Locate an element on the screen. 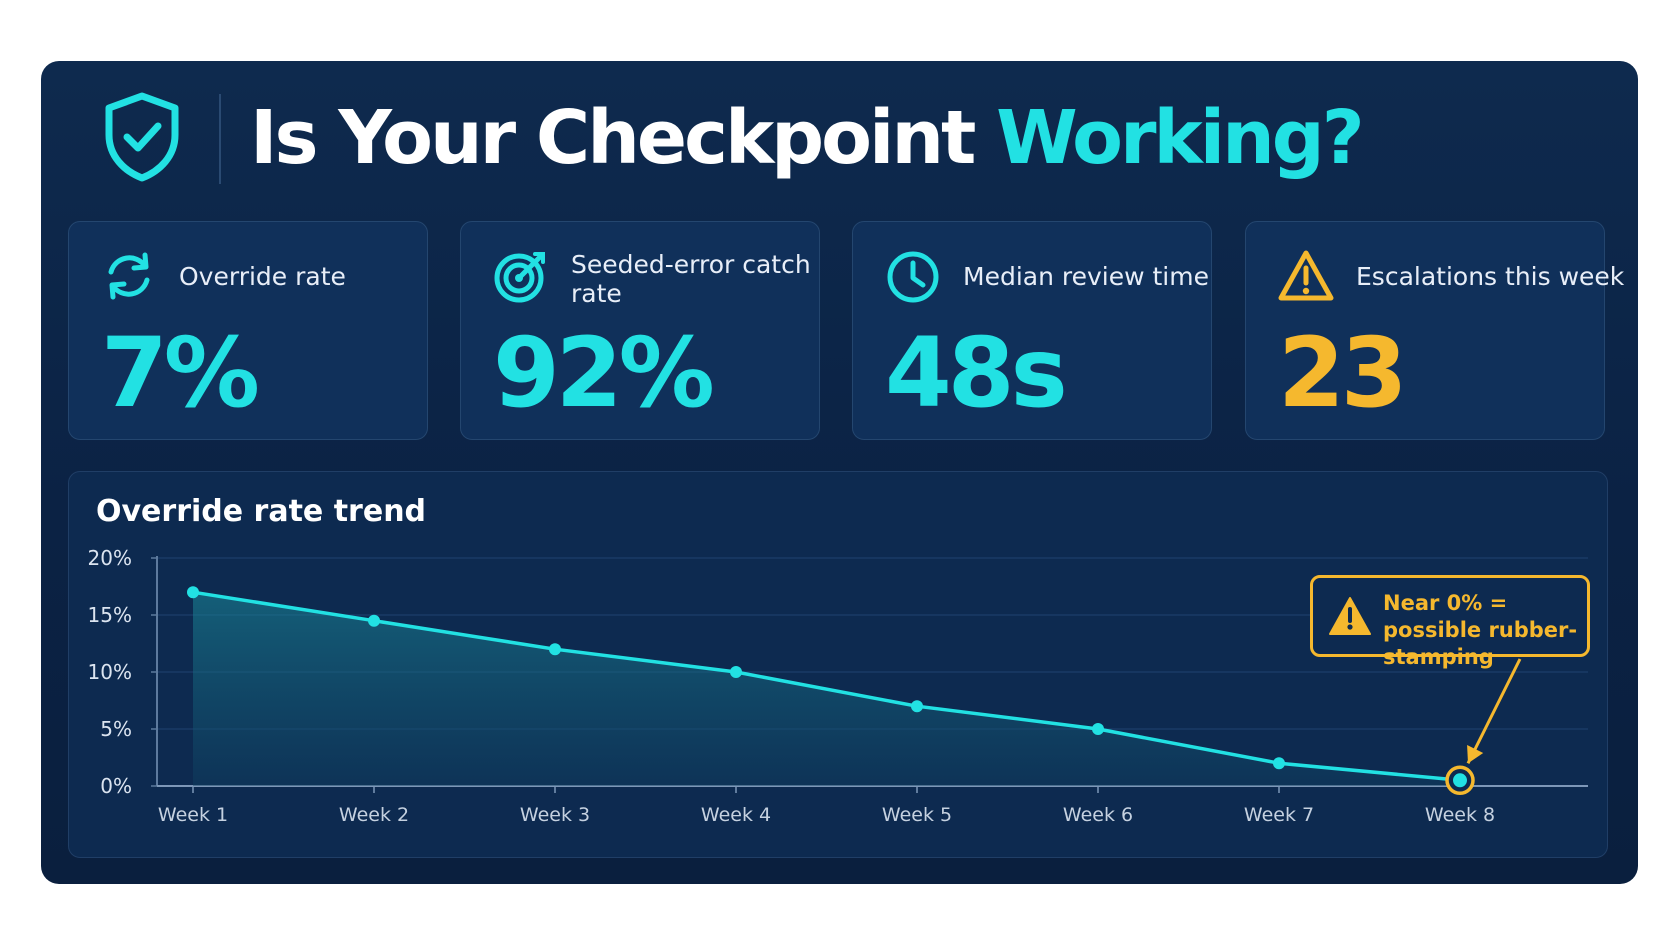 Image resolution: width=1672 pixels, height=941 pixels. kpi-label: Seeded-error catch rate is located at coordinates (691, 279).